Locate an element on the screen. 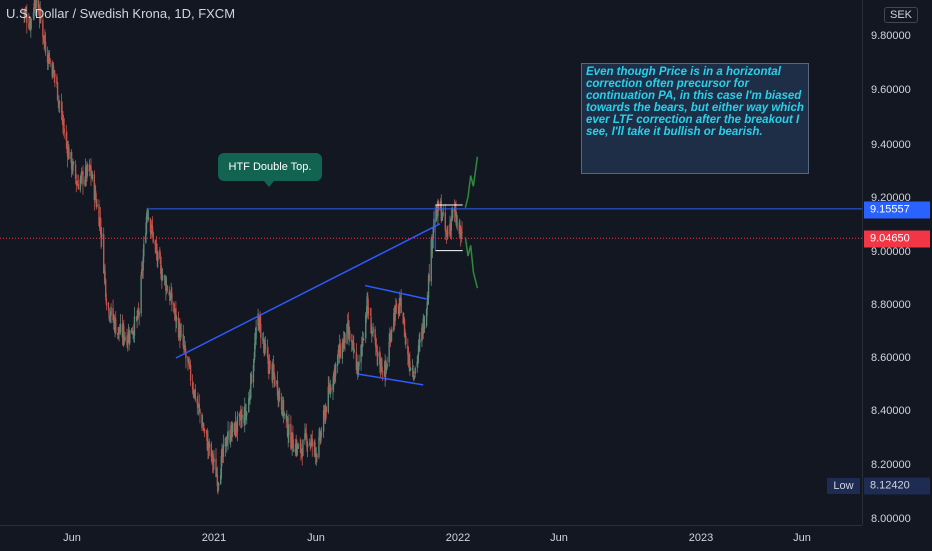 The width and height of the screenshot is (932, 551). trendline is located at coordinates (308, 291).